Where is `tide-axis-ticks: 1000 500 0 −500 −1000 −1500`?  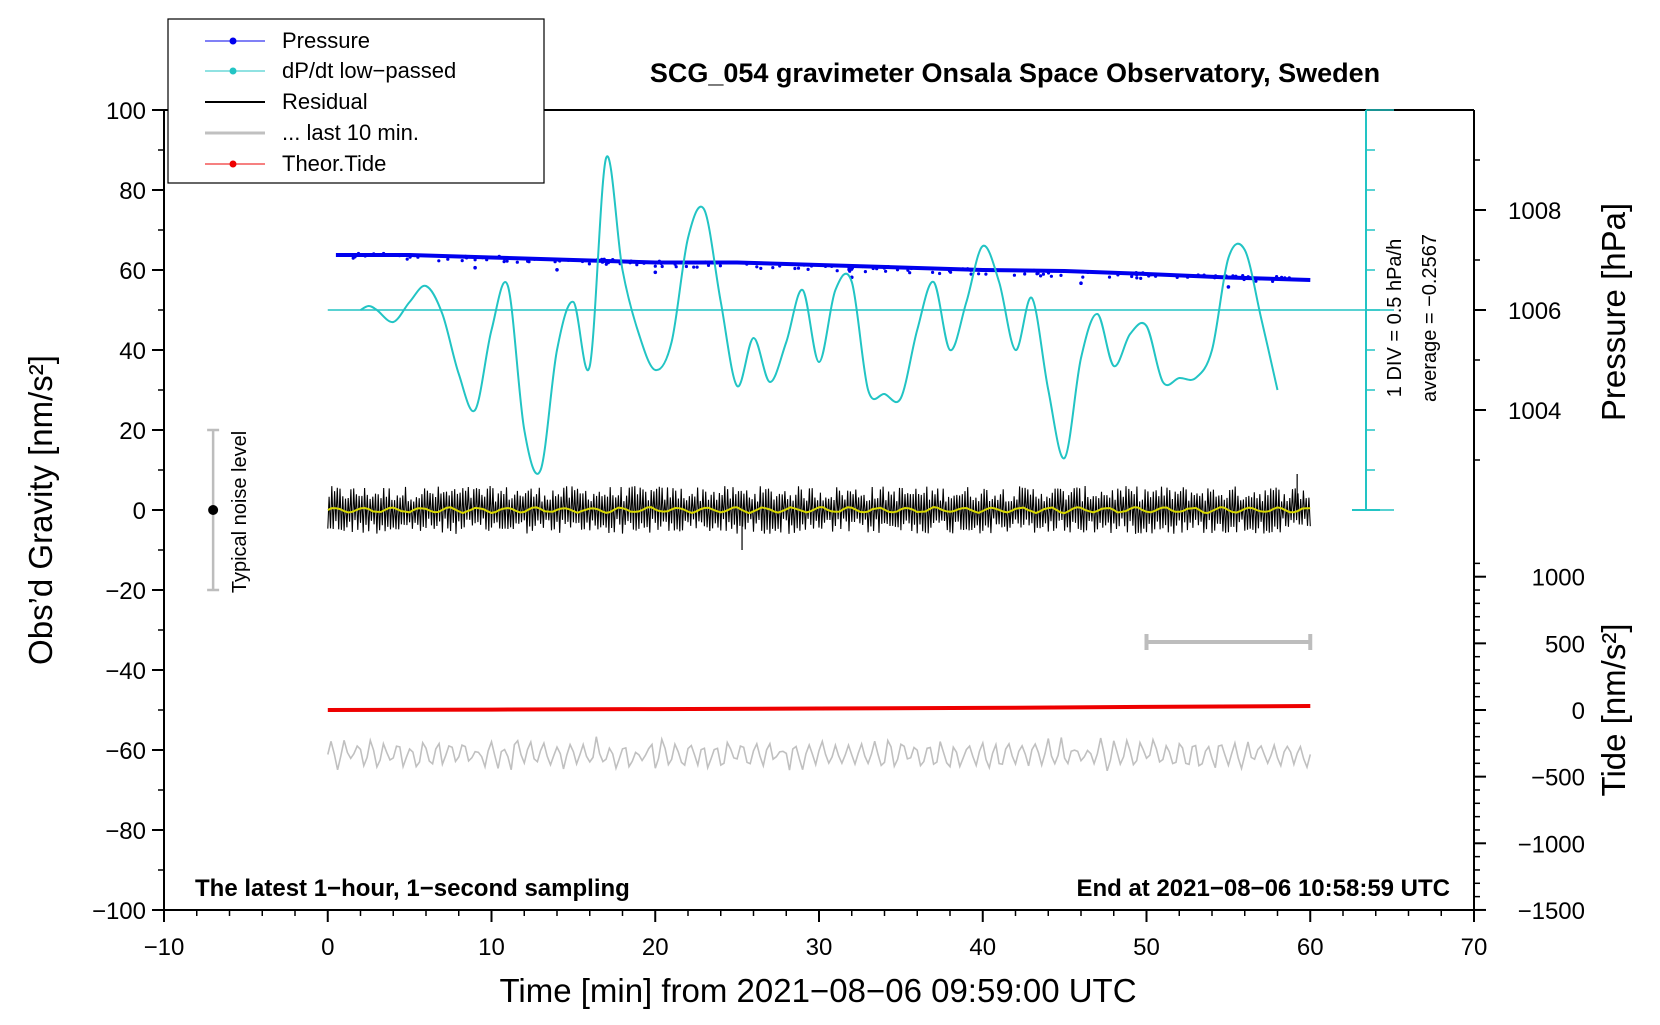 tide-axis-ticks: 1000 500 0 −500 −1000 −1500 is located at coordinates (1529, 743).